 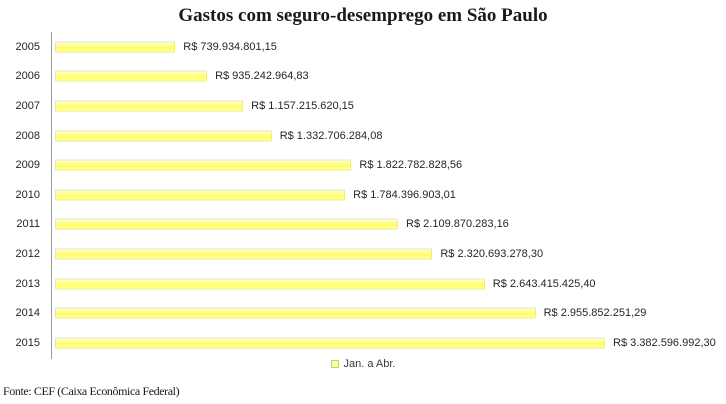 I want to click on legend: Jan. a Abr., so click(x=363, y=364).